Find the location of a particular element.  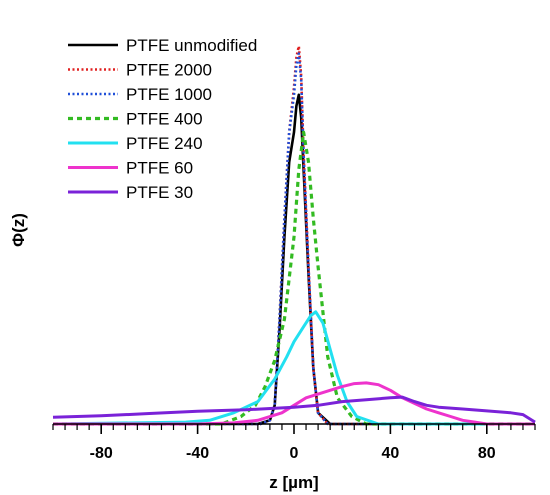

x-axis-label: z [µm] is located at coordinates (293, 482).